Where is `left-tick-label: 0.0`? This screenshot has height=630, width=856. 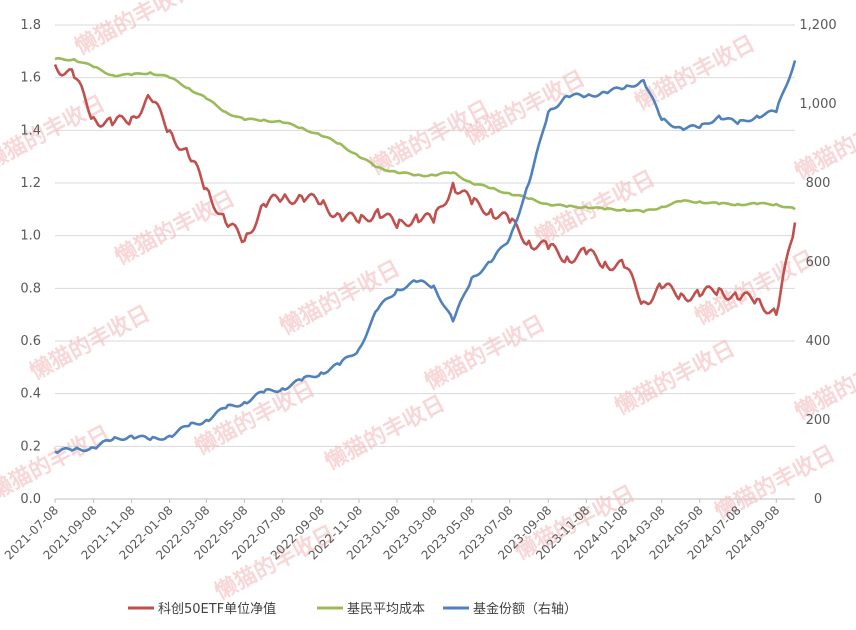
left-tick-label: 0.0 is located at coordinates (30, 499).